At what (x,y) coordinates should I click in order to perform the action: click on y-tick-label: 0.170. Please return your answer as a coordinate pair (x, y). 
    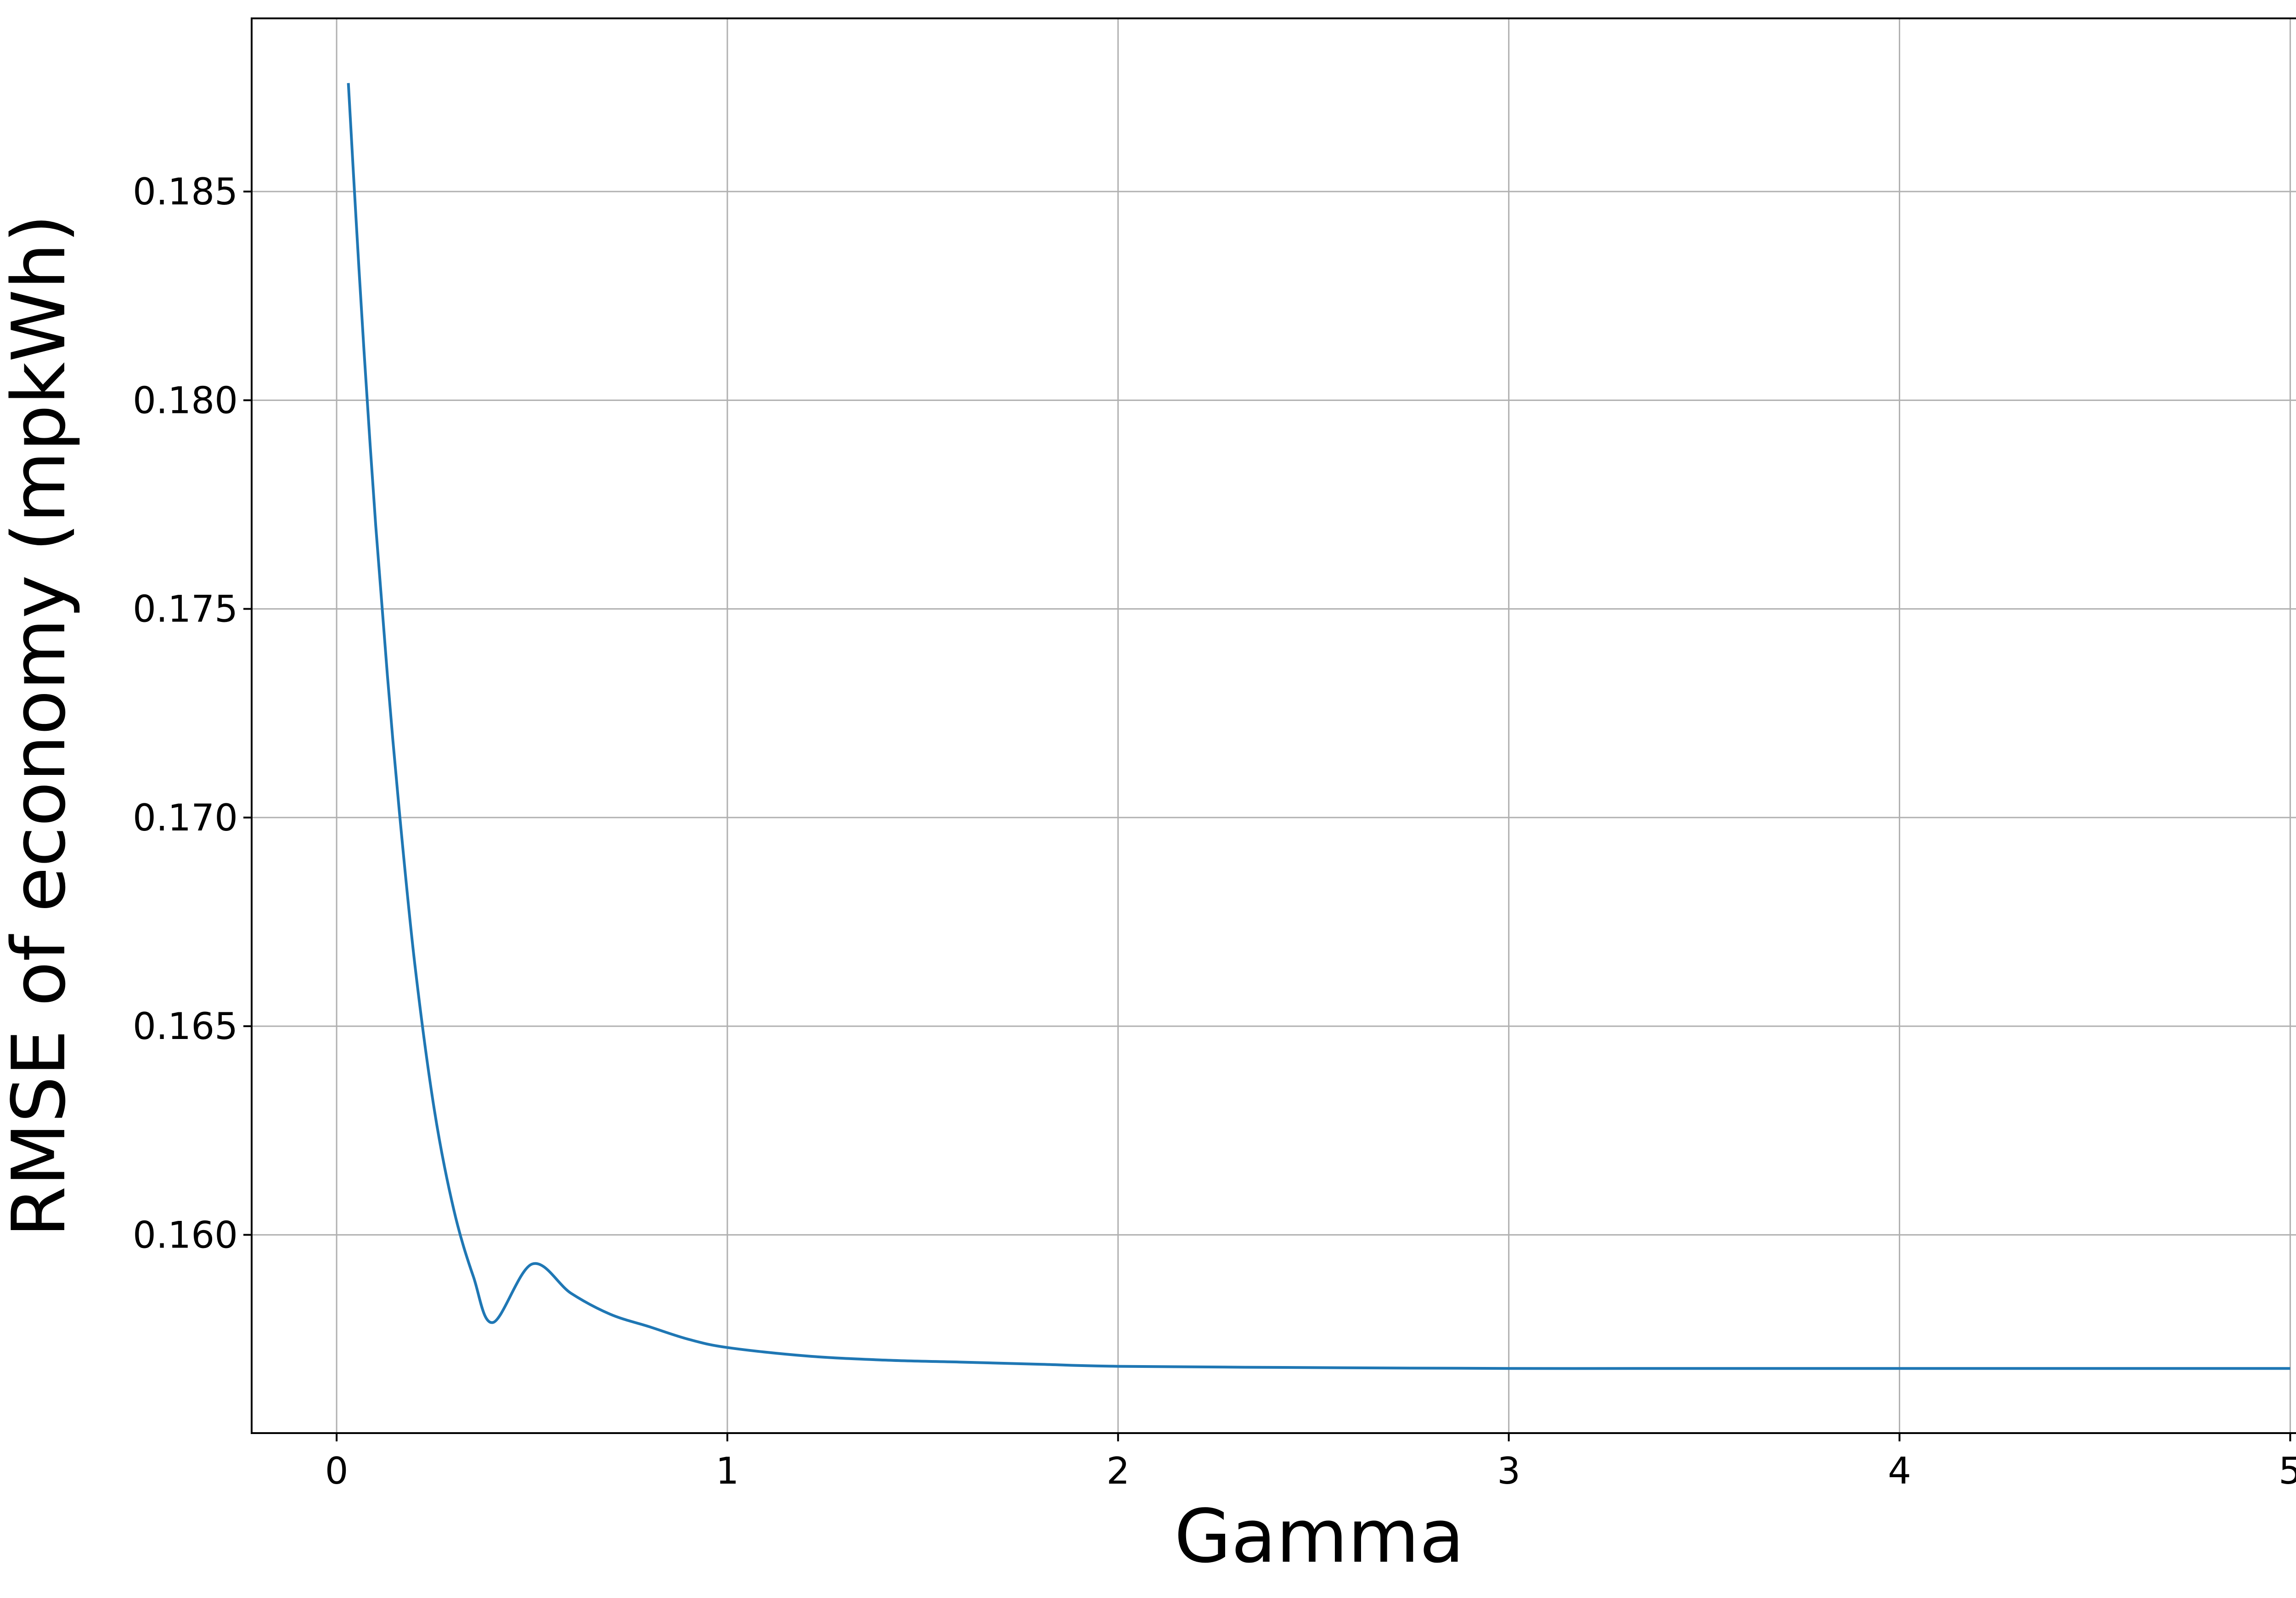
    Looking at the image, I should click on (185, 818).